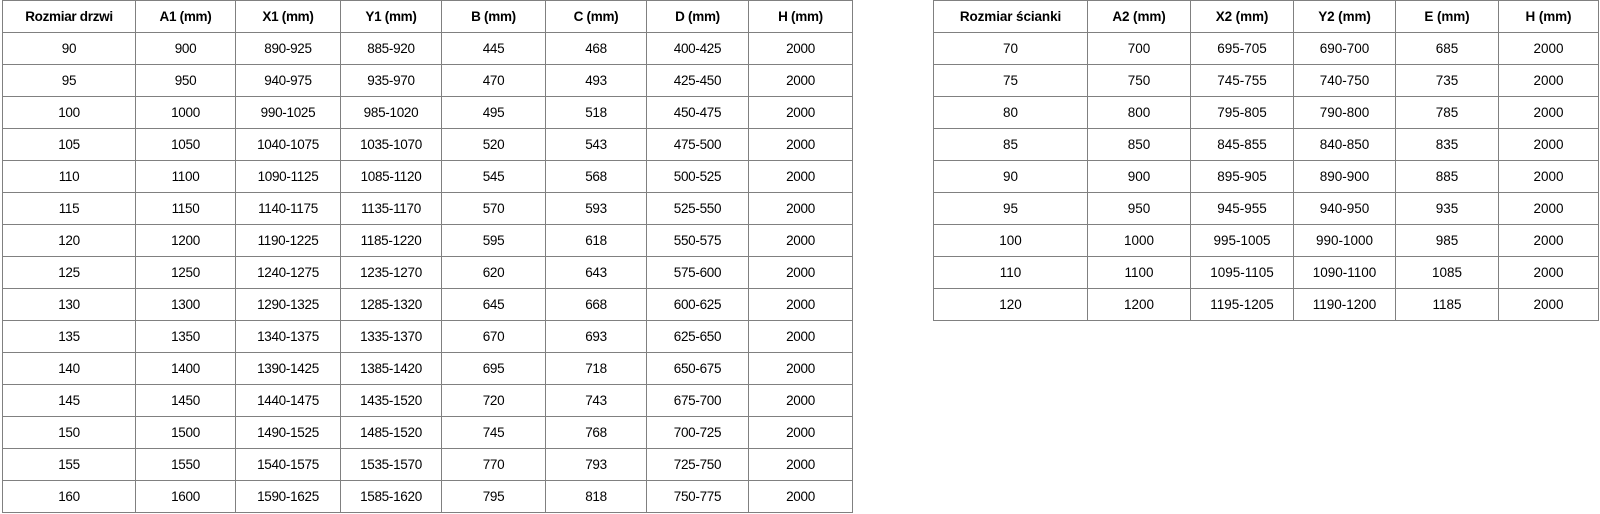  What do you see at coordinates (69, 112) in the screenshot?
I see `cell-rozmiar-drzwi: 100` at bounding box center [69, 112].